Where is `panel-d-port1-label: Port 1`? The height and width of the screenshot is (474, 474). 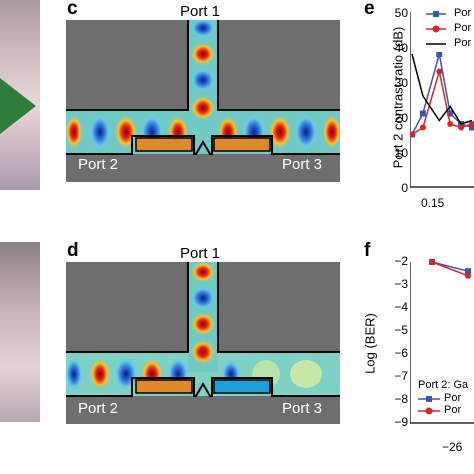
panel-d-port1-label: Port 1 is located at coordinates (200, 253).